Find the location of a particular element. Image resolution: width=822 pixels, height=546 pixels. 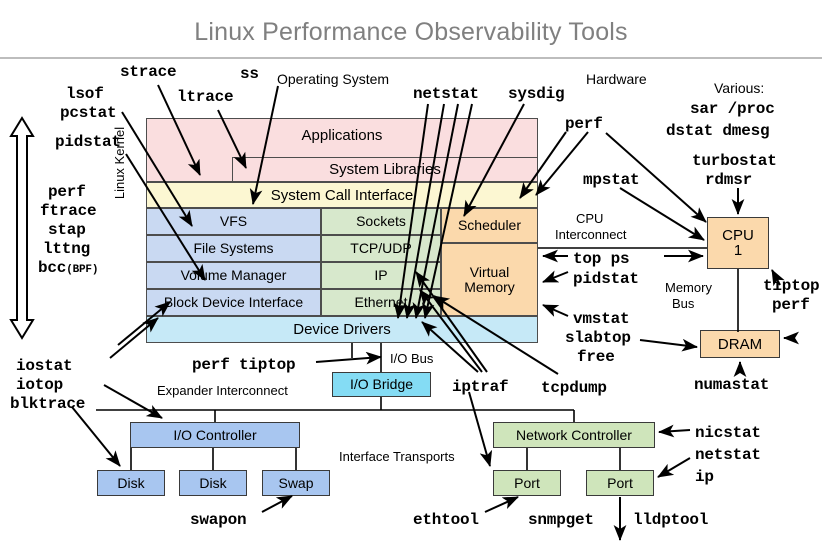

section-label-hardware: Hardware is located at coordinates (616, 79).